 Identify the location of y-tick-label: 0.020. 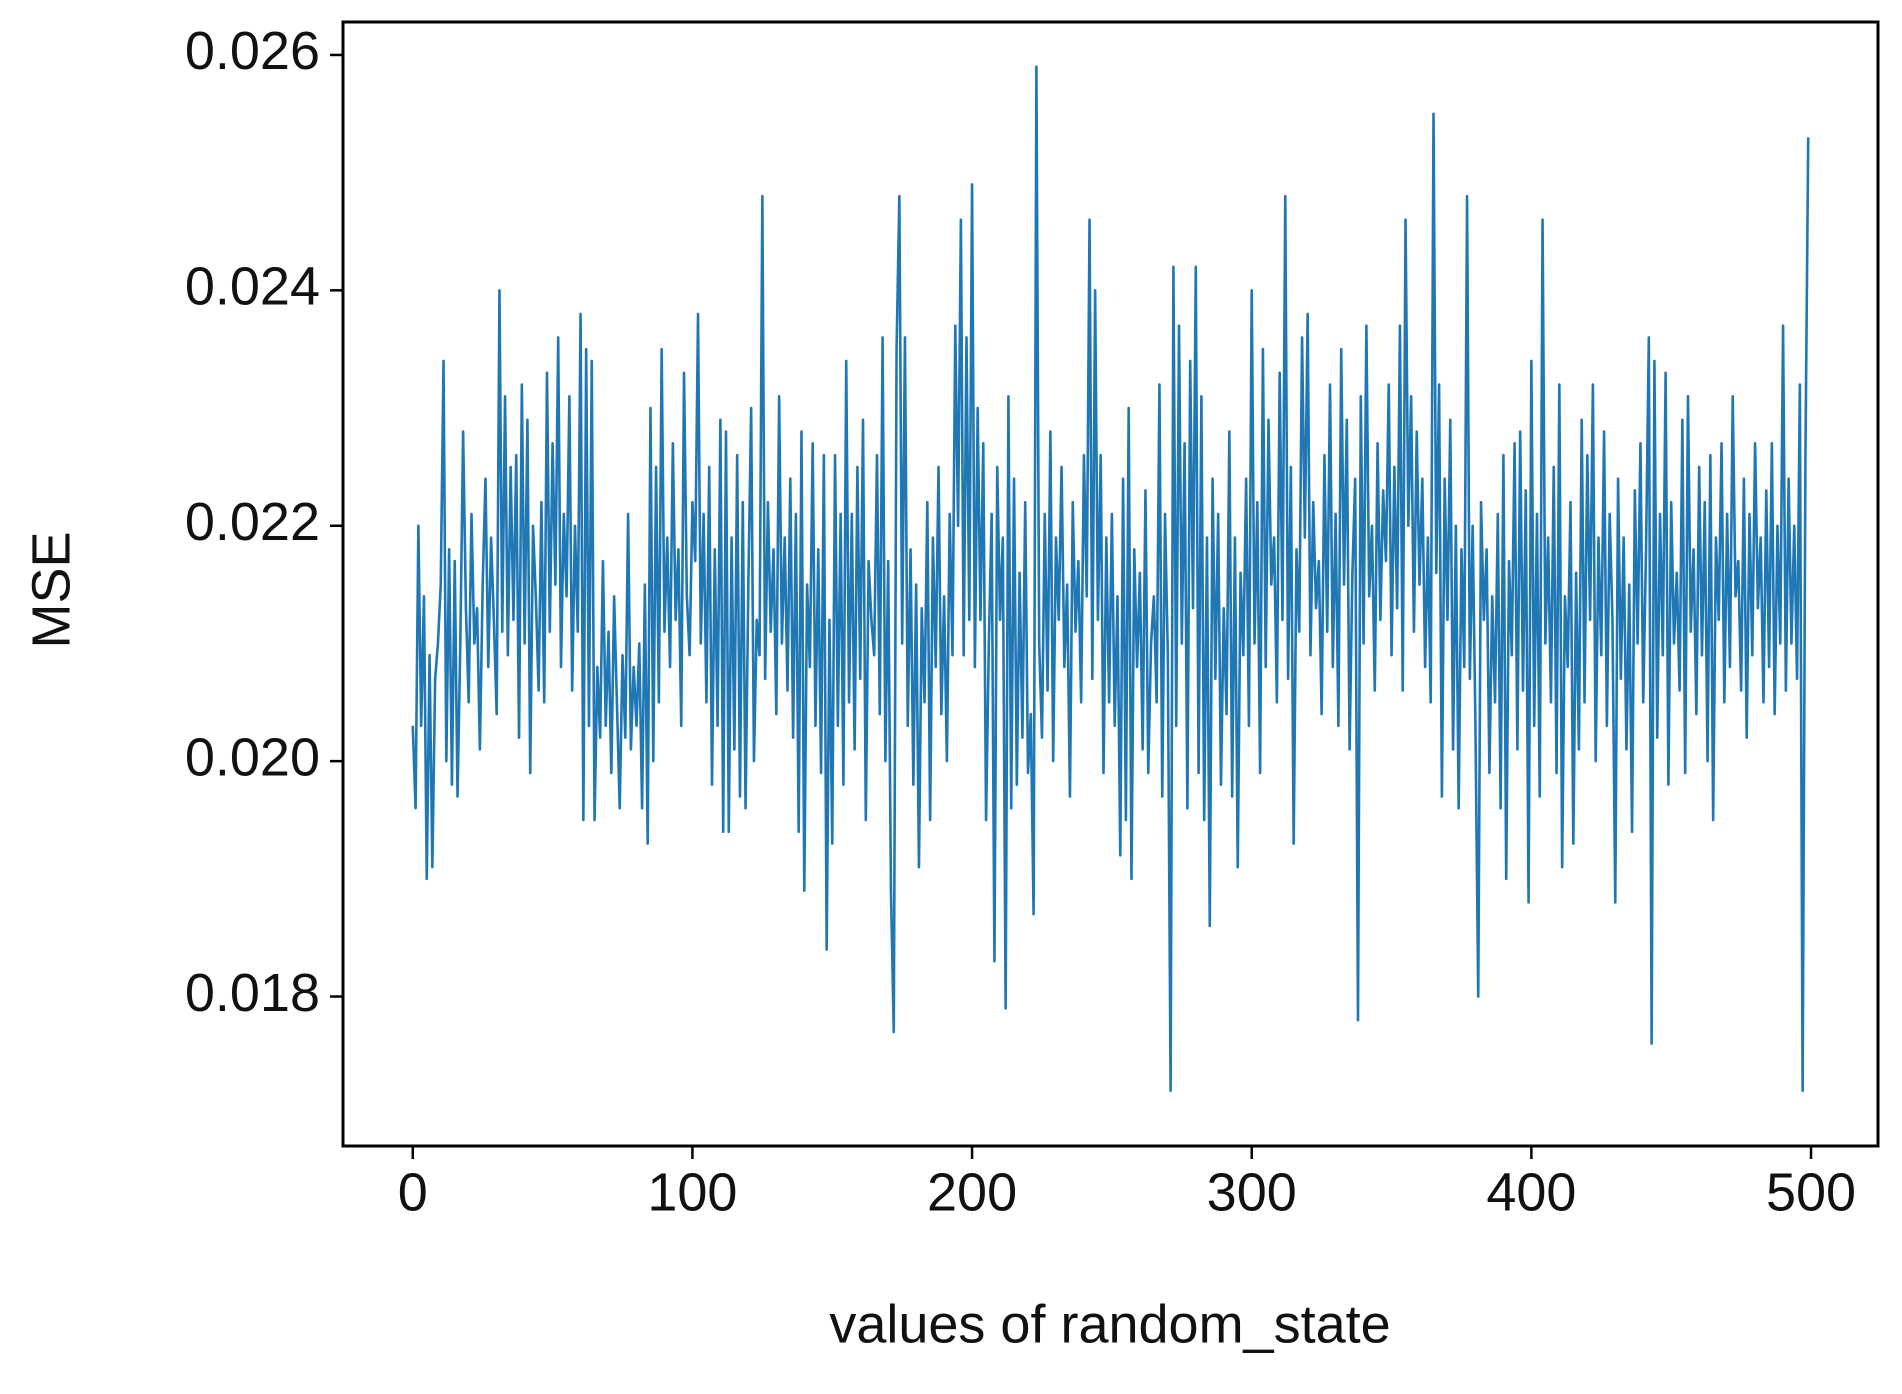
(252, 757).